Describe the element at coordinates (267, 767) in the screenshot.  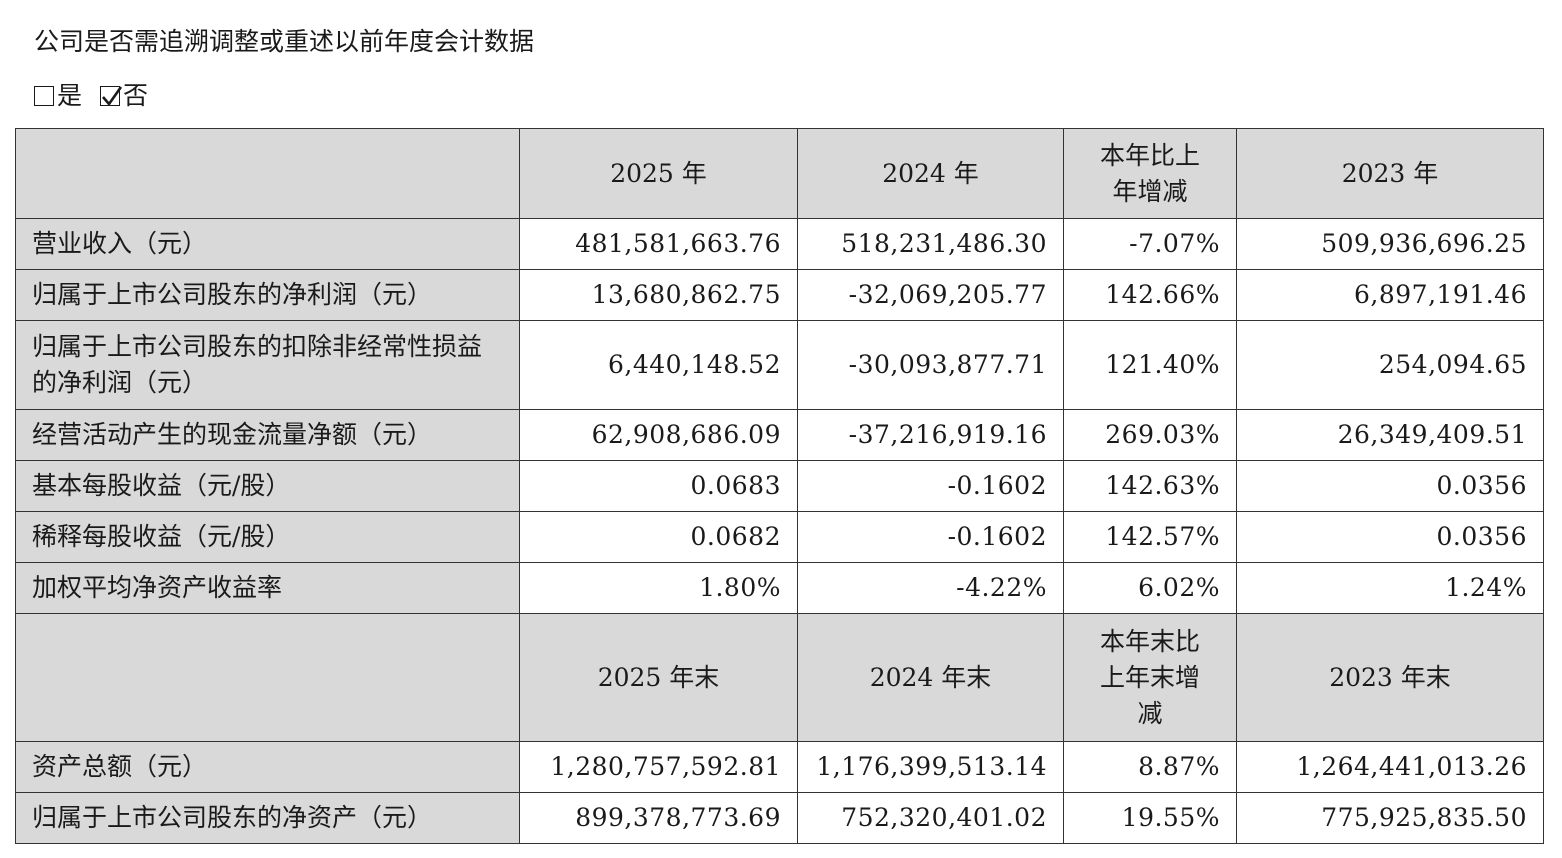
I see `row-label: 资产总额（元）` at that location.